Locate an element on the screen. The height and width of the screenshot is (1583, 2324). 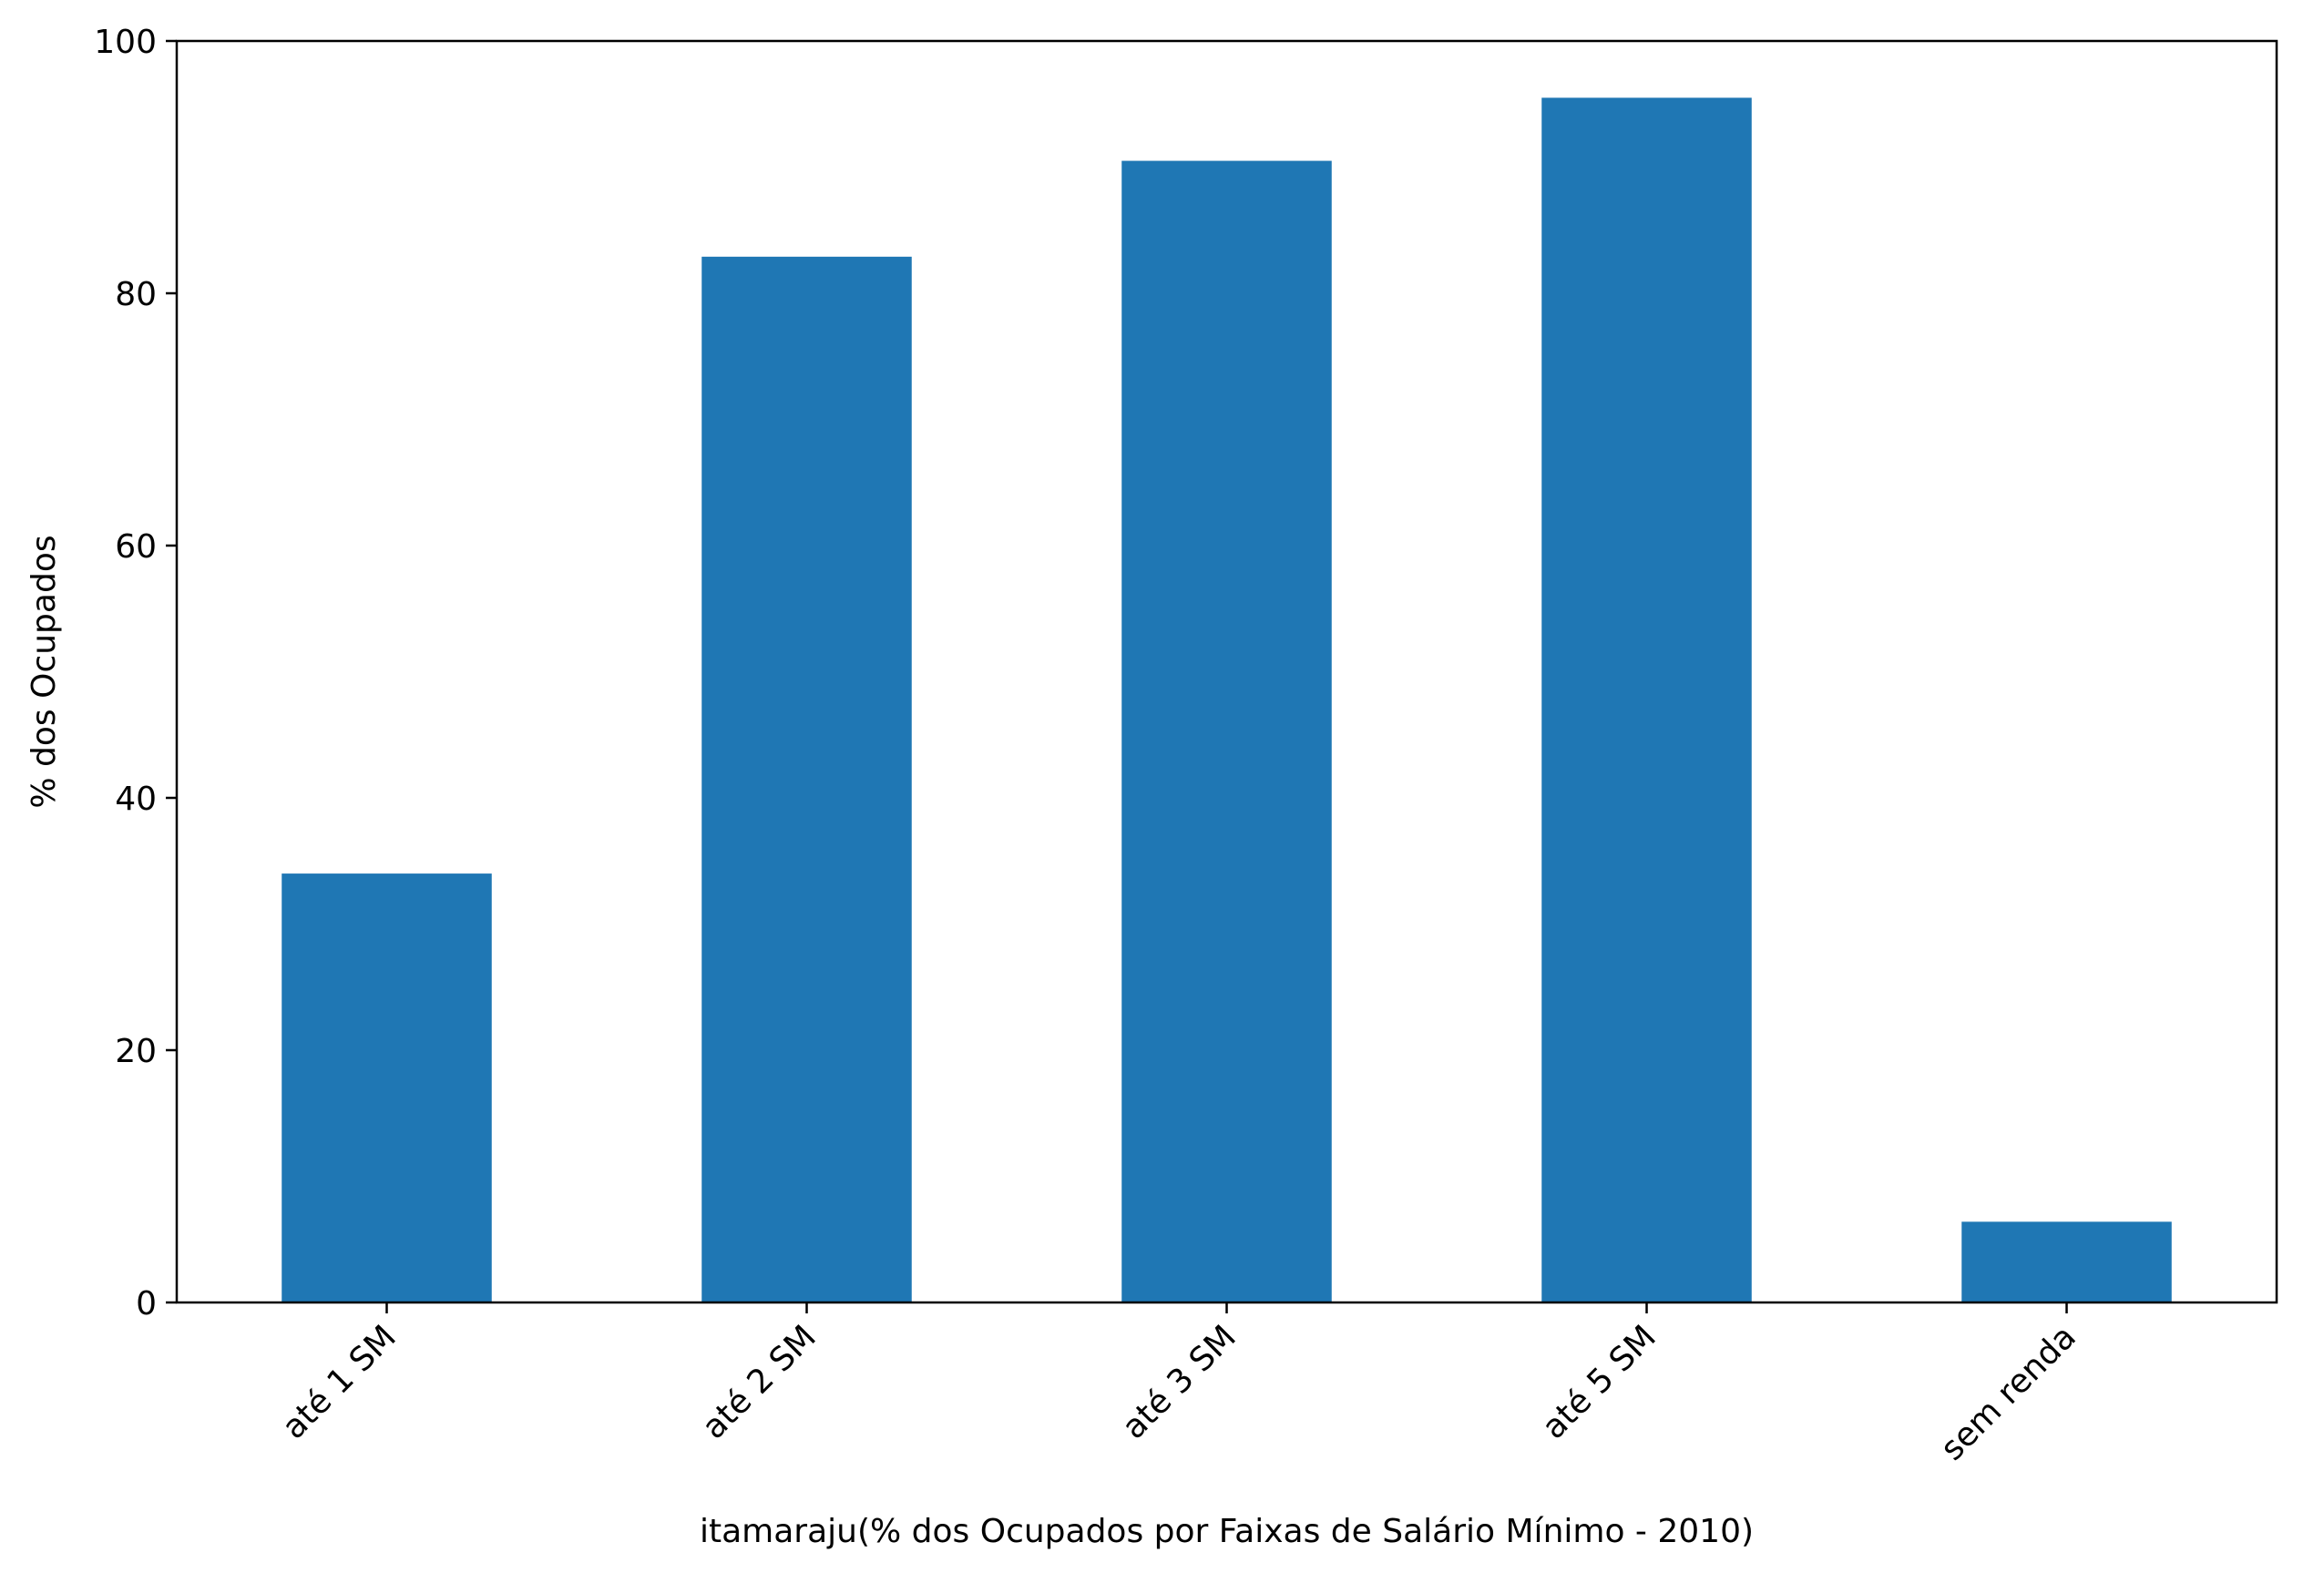
y-tick-label-5: 100 is located at coordinates (125, 42).